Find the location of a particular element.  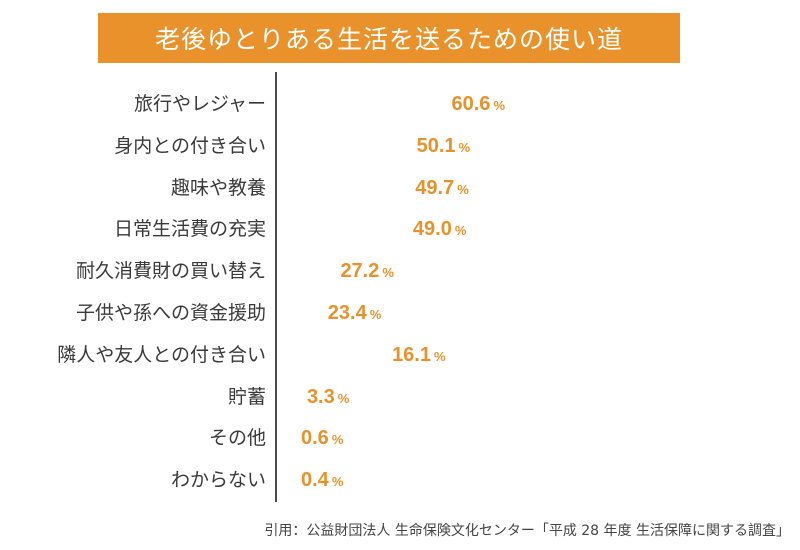

category-label: その他 is located at coordinates (237, 438).